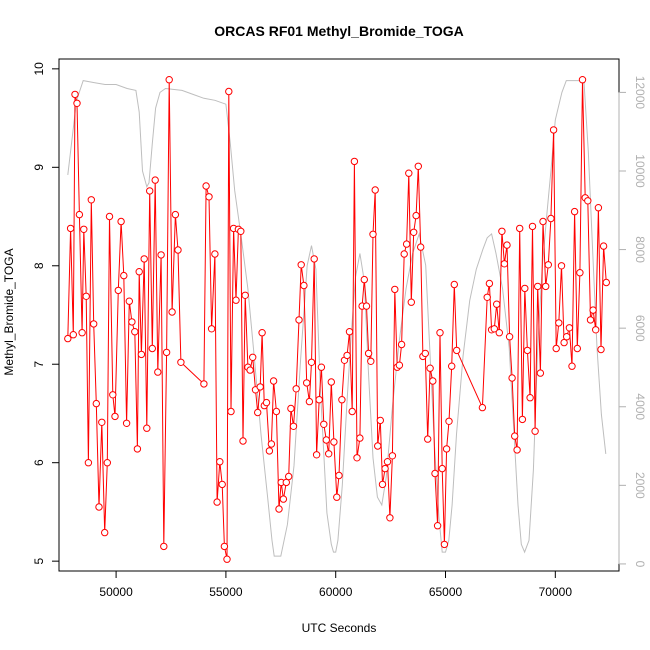 Image resolution: width=650 pixels, height=650 pixels. Describe the element at coordinates (640, 249) in the screenshot. I see `y2-tick-label: 8000` at that location.